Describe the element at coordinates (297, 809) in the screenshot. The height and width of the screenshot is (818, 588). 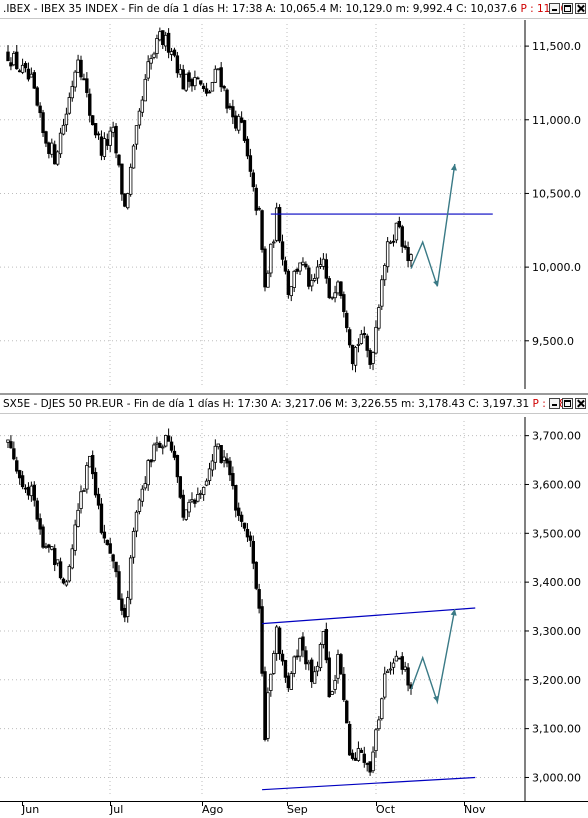
I see `month-label-sep: Sep` at that location.